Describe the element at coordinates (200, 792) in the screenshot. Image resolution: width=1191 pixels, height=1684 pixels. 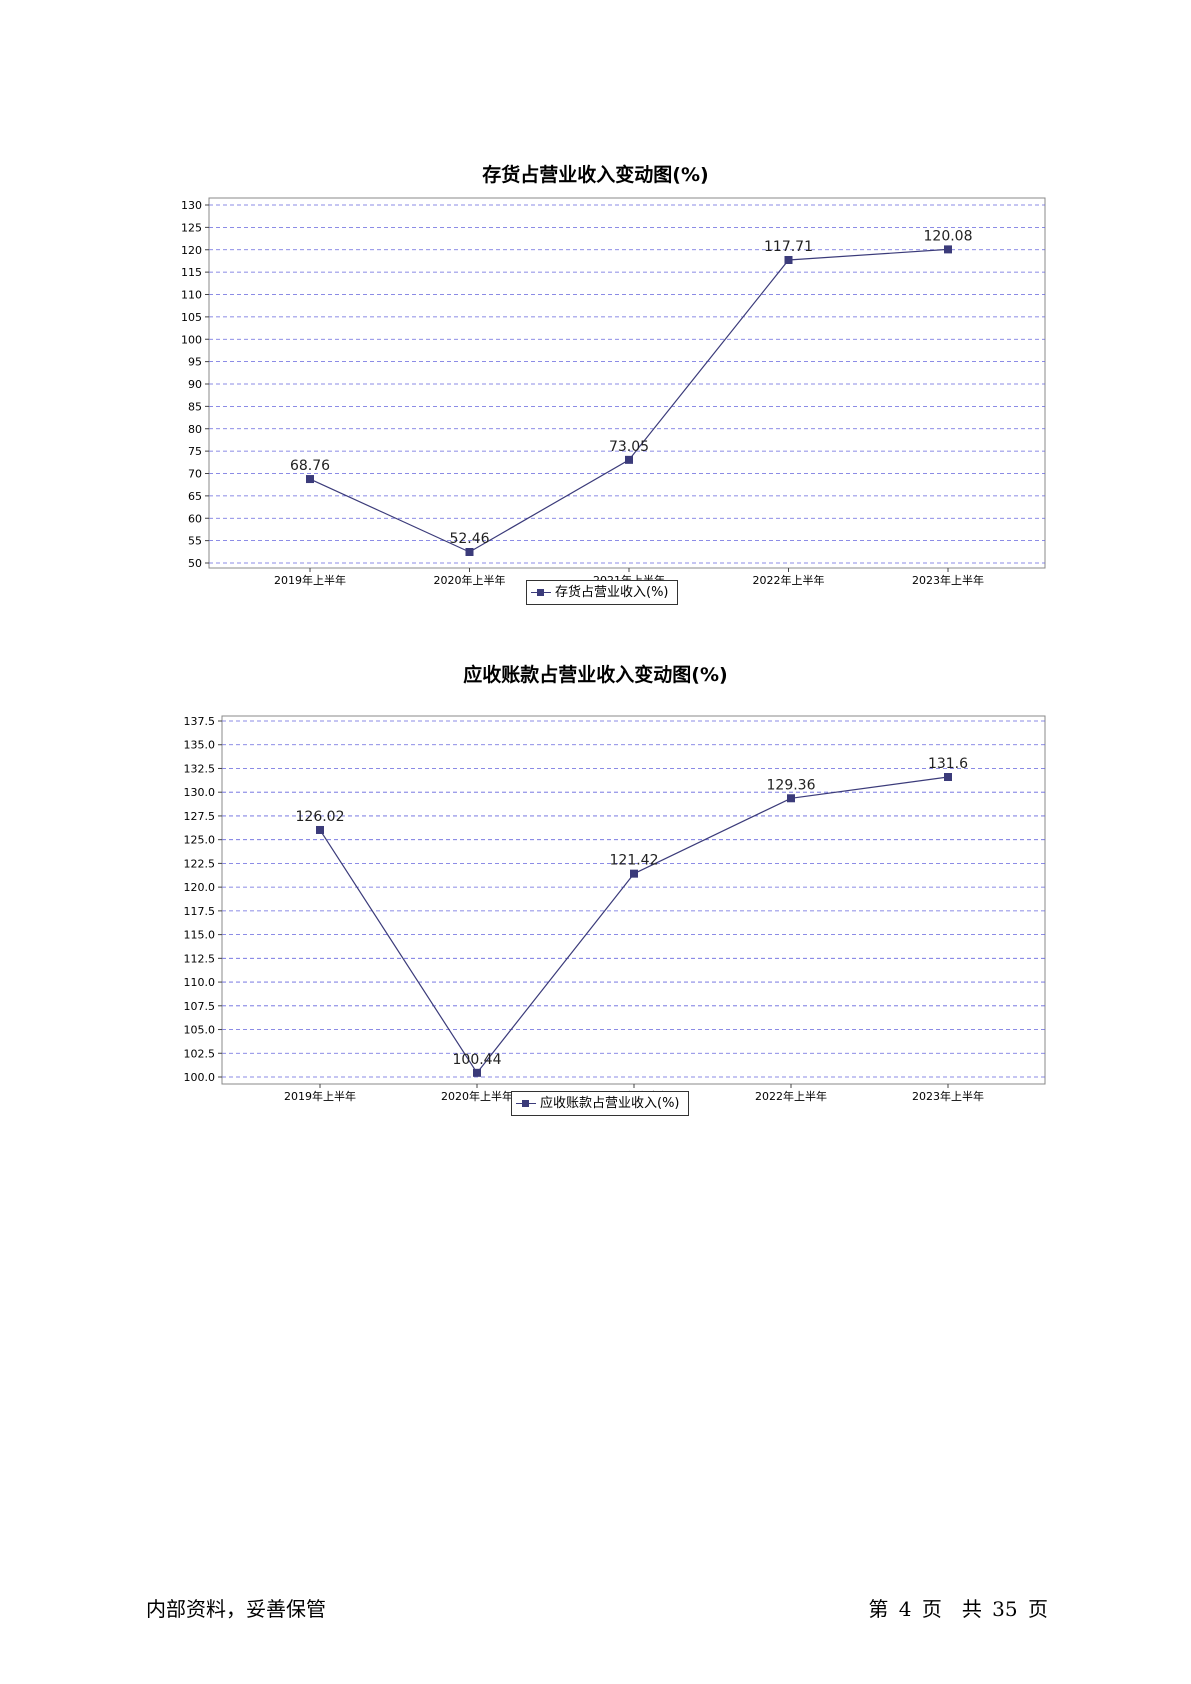
I see `y-tick-label: 130.0` at that location.